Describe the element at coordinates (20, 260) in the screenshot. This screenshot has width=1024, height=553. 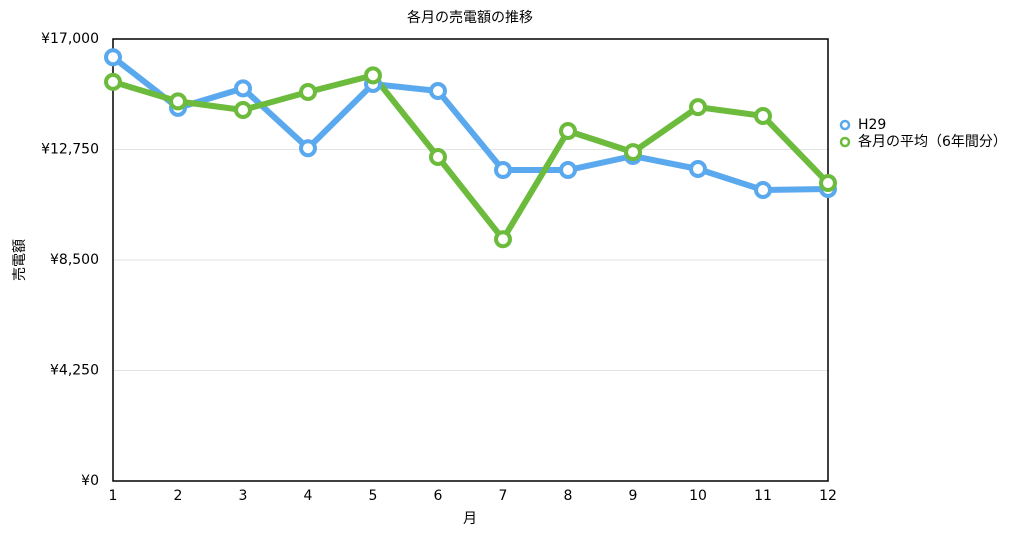
I see `y-axis-label: 売電額` at that location.